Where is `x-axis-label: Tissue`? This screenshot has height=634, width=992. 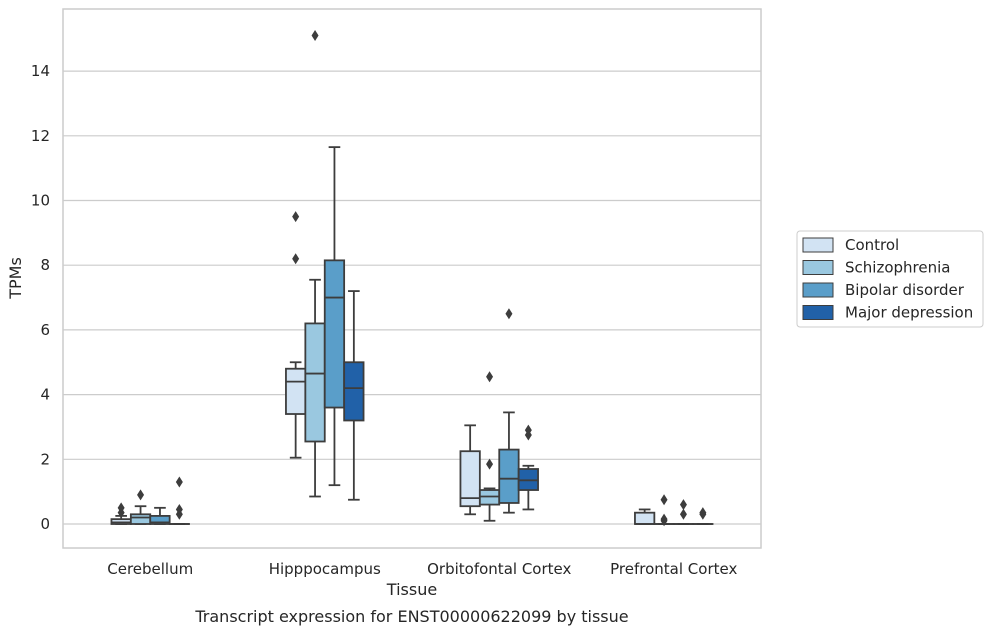 x-axis-label: Tissue is located at coordinates (411, 589).